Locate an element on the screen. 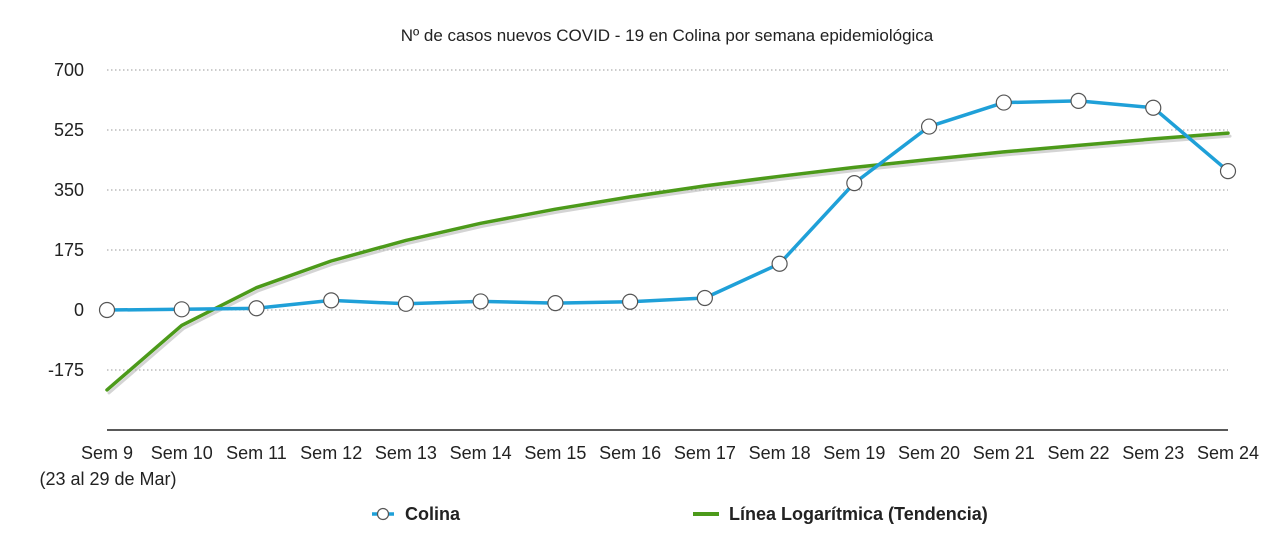 The width and height of the screenshot is (1280, 548). legend-item-trend: Línea Logarítmica (Tendencia) is located at coordinates (840, 514).